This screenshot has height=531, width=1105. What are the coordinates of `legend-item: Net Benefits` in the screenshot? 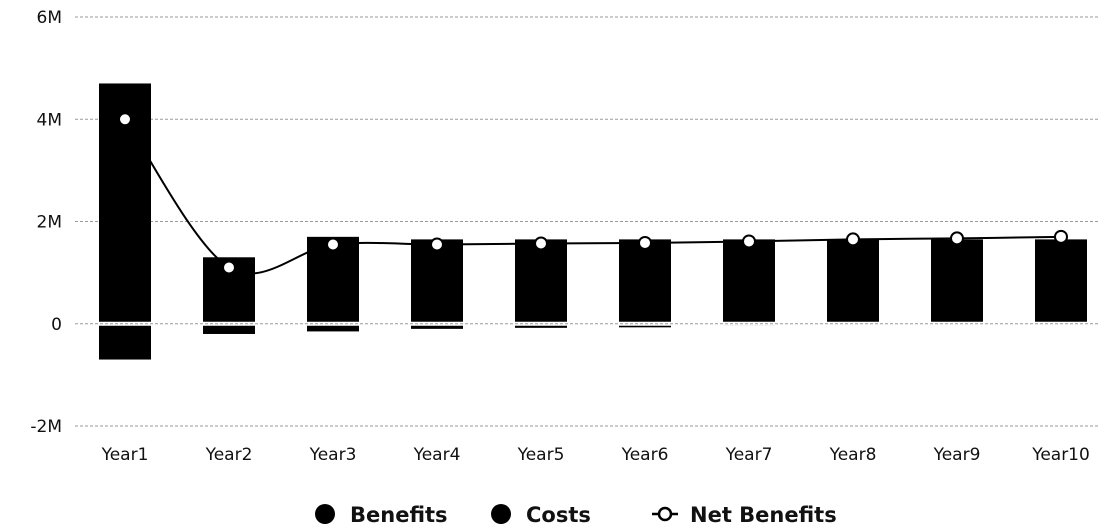 It's located at (744, 515).